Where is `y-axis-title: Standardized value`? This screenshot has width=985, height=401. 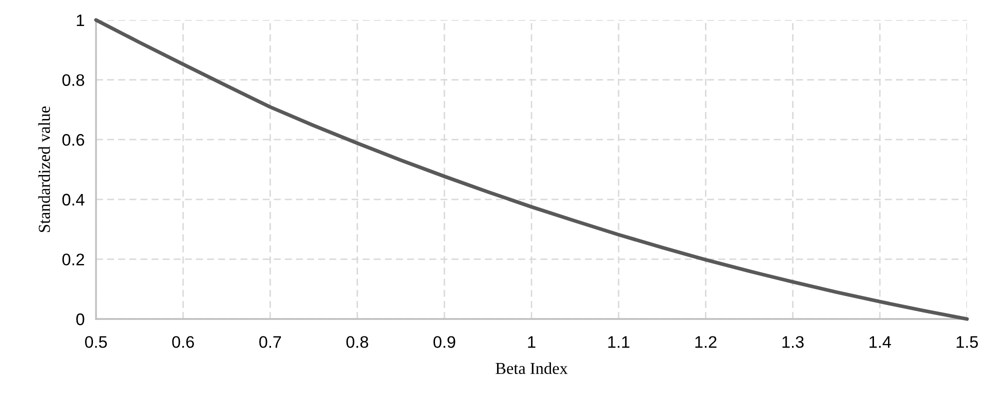
y-axis-title: Standardized value is located at coordinates (44, 169).